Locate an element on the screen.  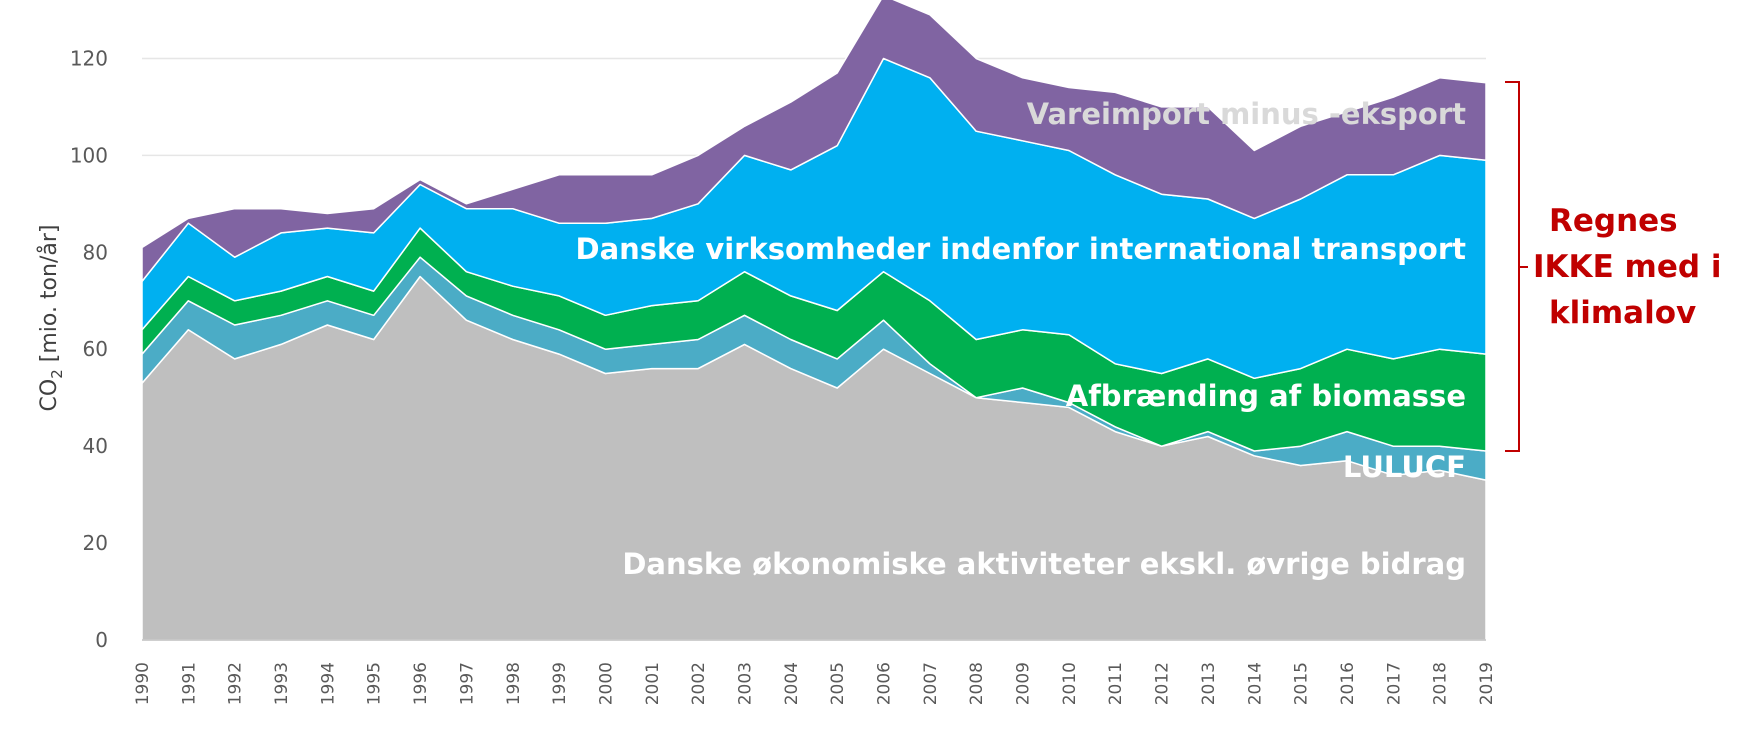
x-tick-label: 2019 is located at coordinates (1487, 683).